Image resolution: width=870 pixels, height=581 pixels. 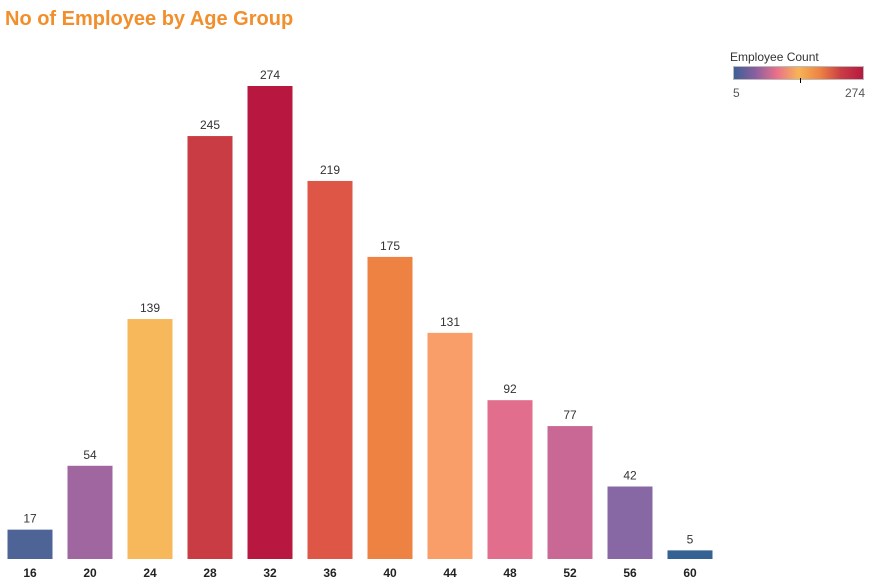 What do you see at coordinates (690, 539) in the screenshot?
I see `data-label-60: 5` at bounding box center [690, 539].